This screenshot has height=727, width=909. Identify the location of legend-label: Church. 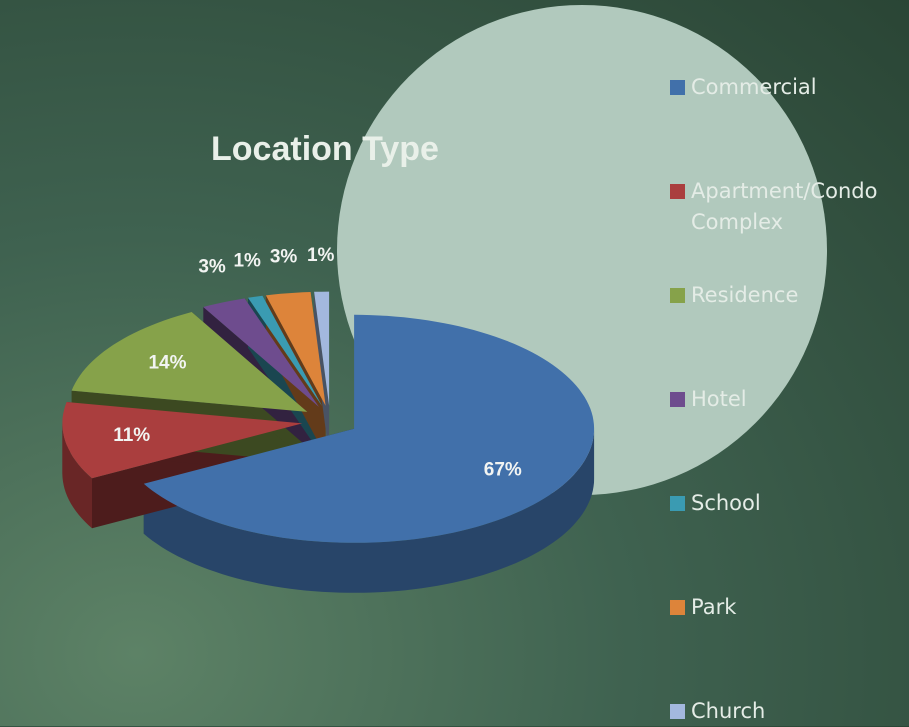
(728, 711).